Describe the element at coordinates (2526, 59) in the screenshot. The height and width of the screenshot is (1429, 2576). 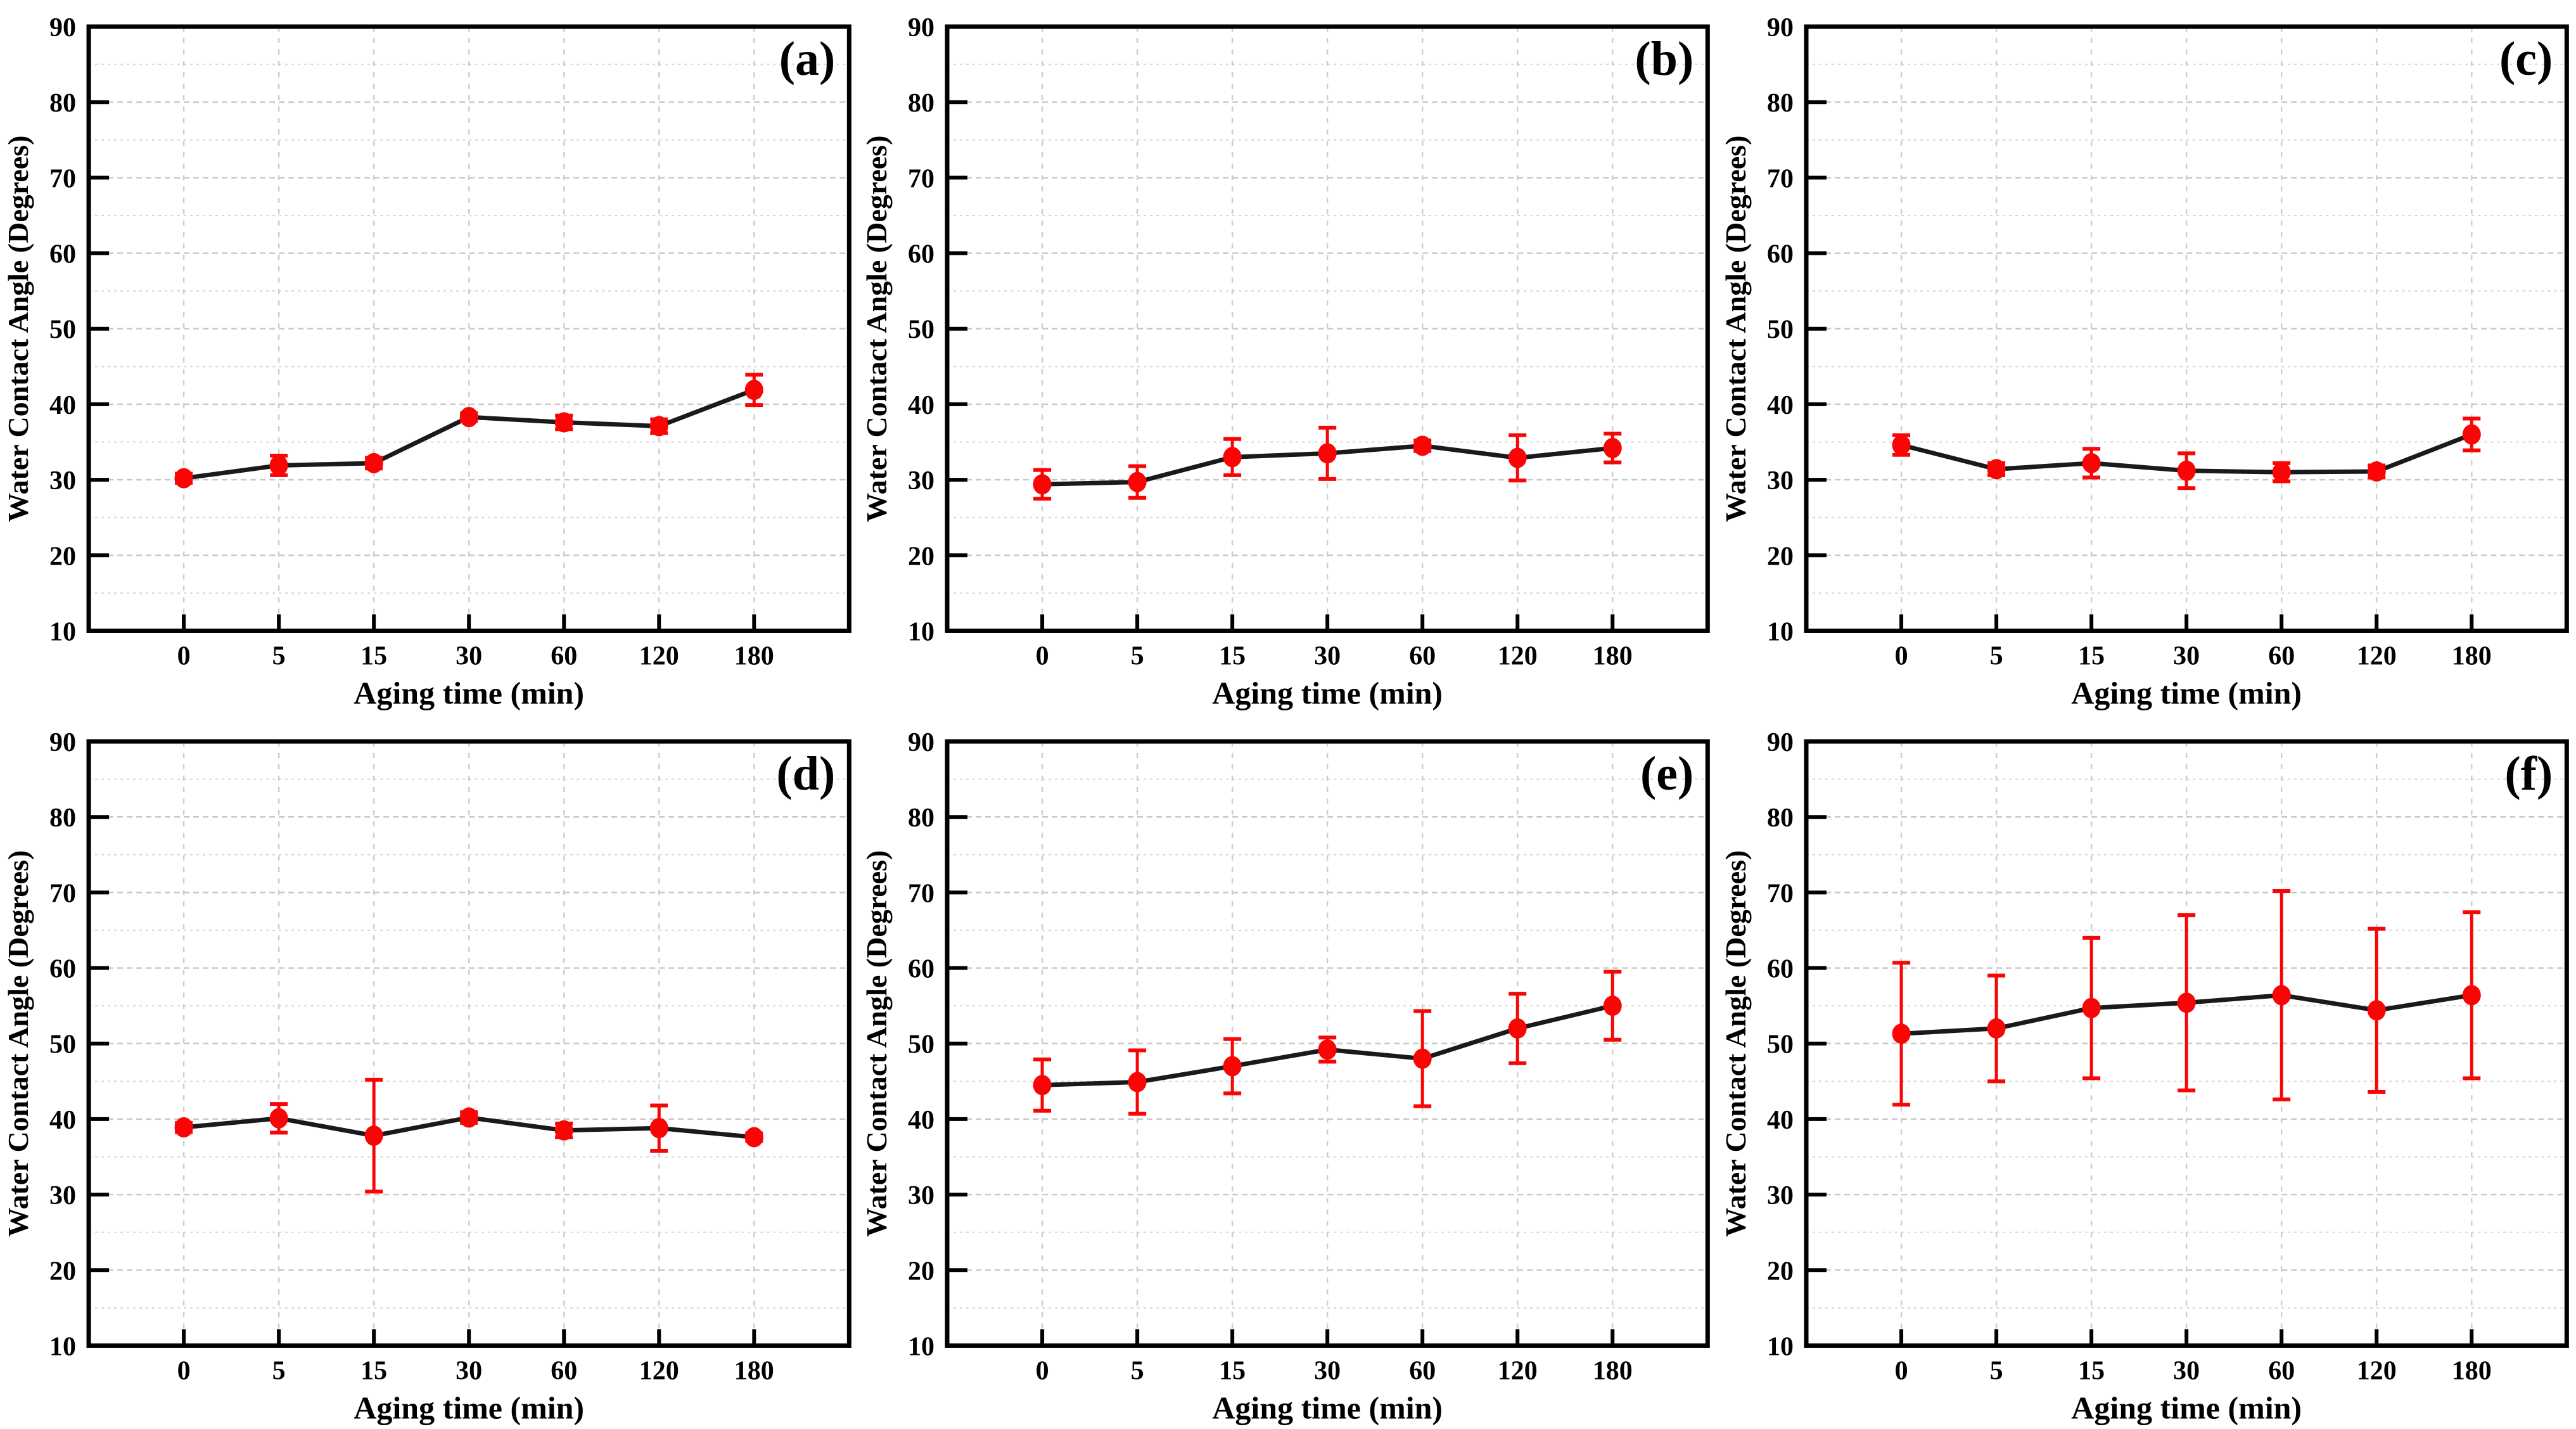
I see `svg-text: (c)` at that location.